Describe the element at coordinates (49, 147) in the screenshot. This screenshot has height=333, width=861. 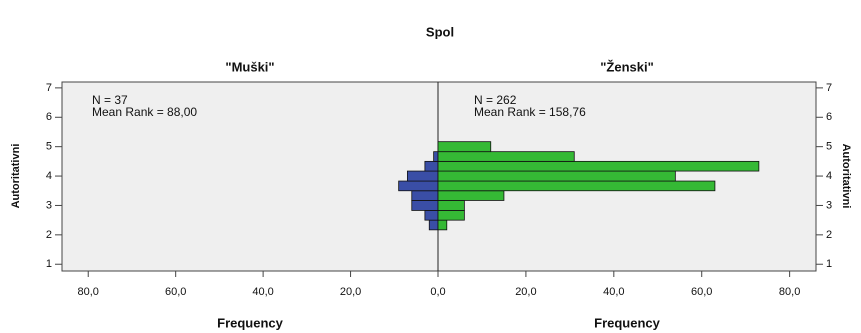
I see `y-tick-label: 5` at that location.